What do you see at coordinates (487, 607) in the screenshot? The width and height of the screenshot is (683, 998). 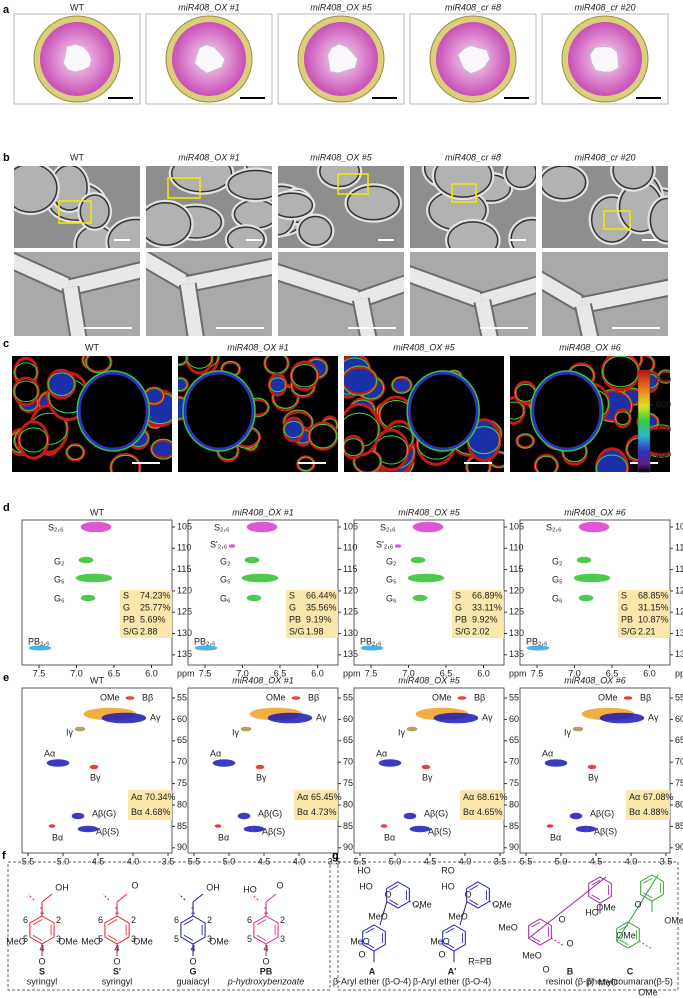 I see `stat-value: 33.11%` at bounding box center [487, 607].